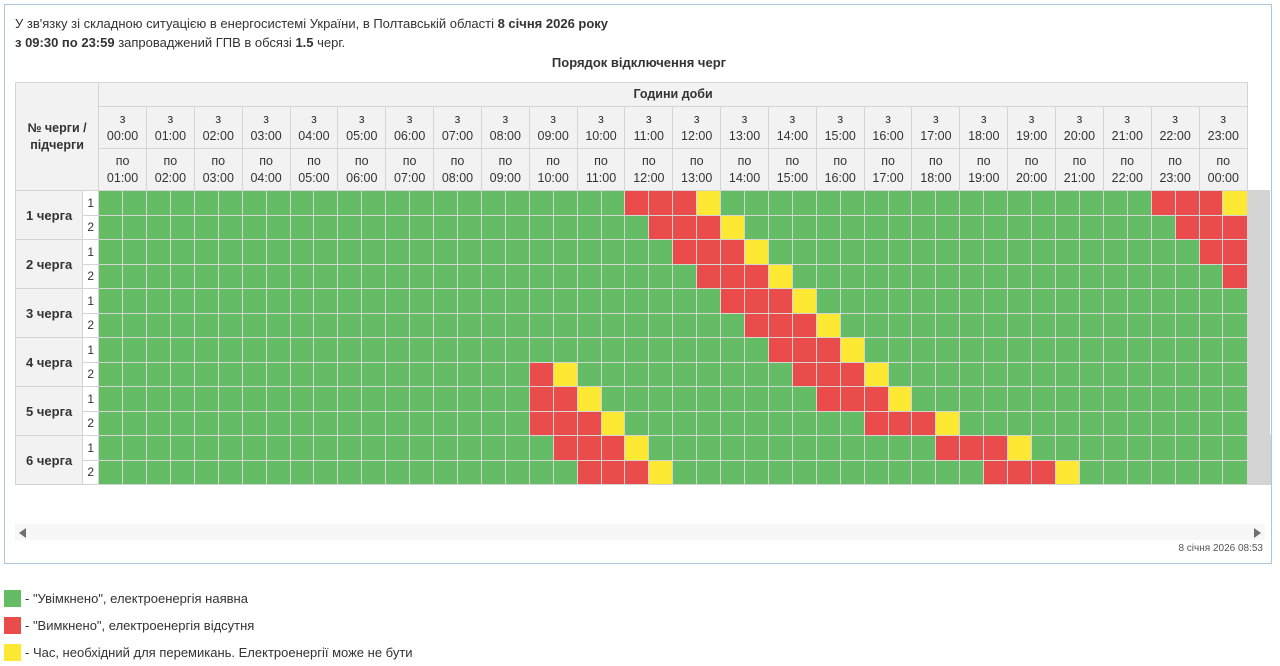  I want to click on scroll-right-arrow-icon, so click(1257, 533).